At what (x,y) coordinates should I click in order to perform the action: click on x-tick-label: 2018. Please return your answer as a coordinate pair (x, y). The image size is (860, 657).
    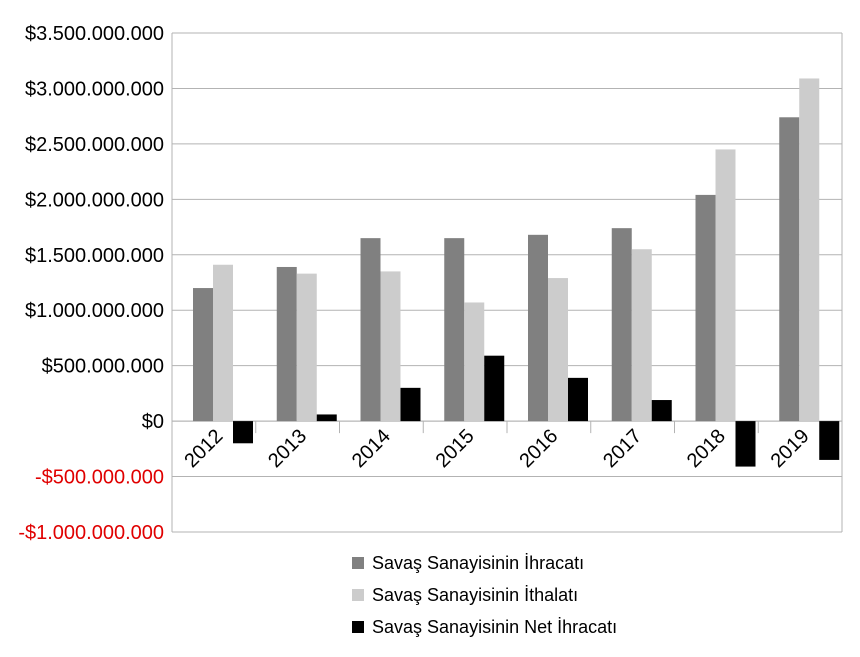
    Looking at the image, I should click on (706, 448).